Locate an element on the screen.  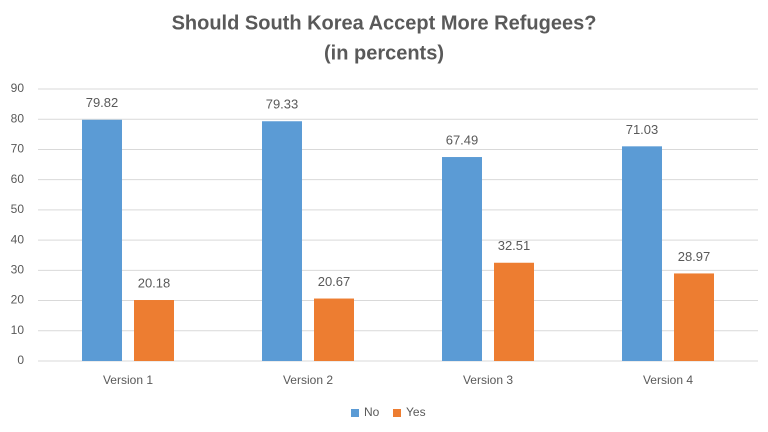
data-label: 79.33 is located at coordinates (282, 104).